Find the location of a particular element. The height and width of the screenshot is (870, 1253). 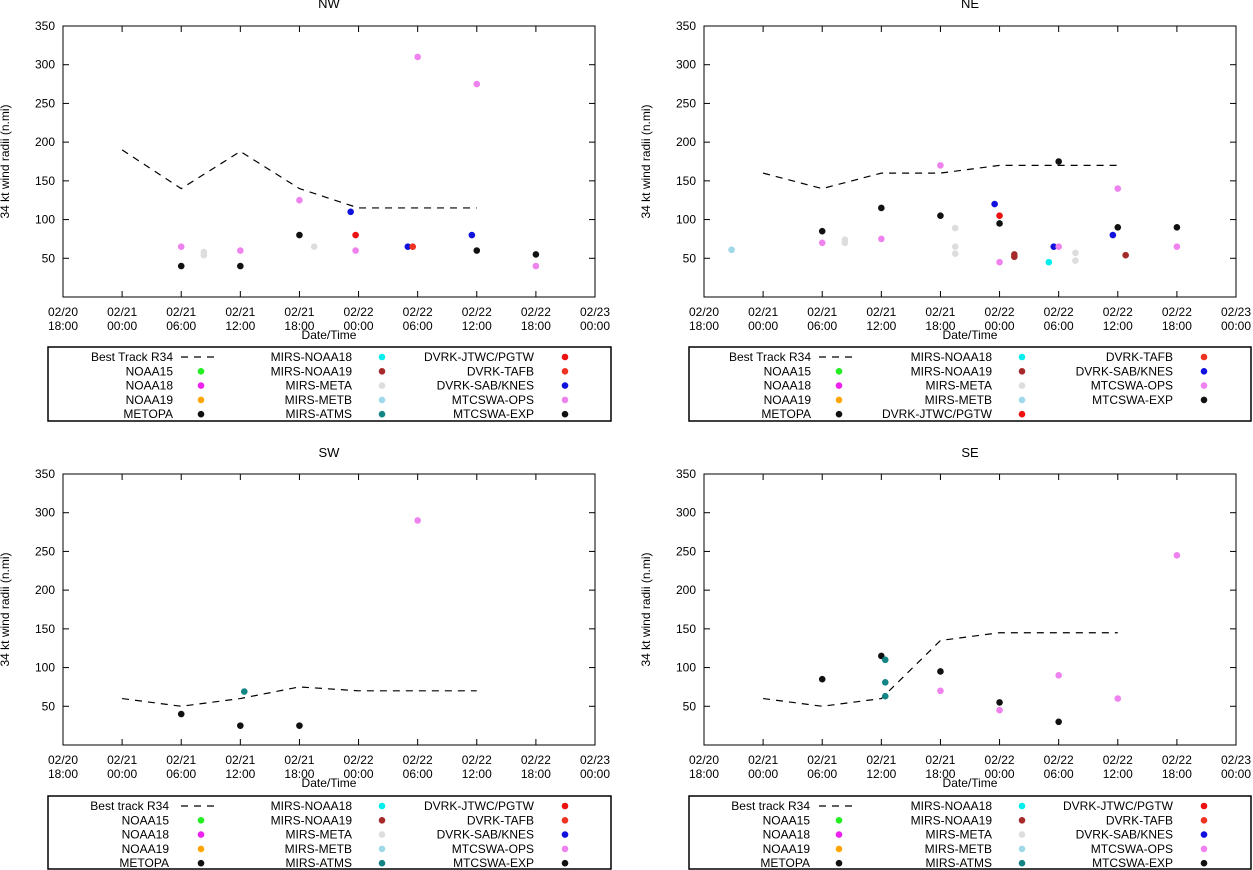

legend-marker-noaa19 is located at coordinates (201, 400).